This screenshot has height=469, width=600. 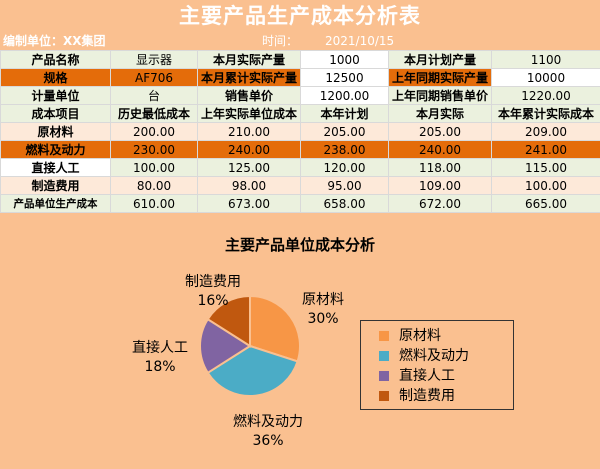 I want to click on legend-entry: 直接人工, so click(x=446, y=376).